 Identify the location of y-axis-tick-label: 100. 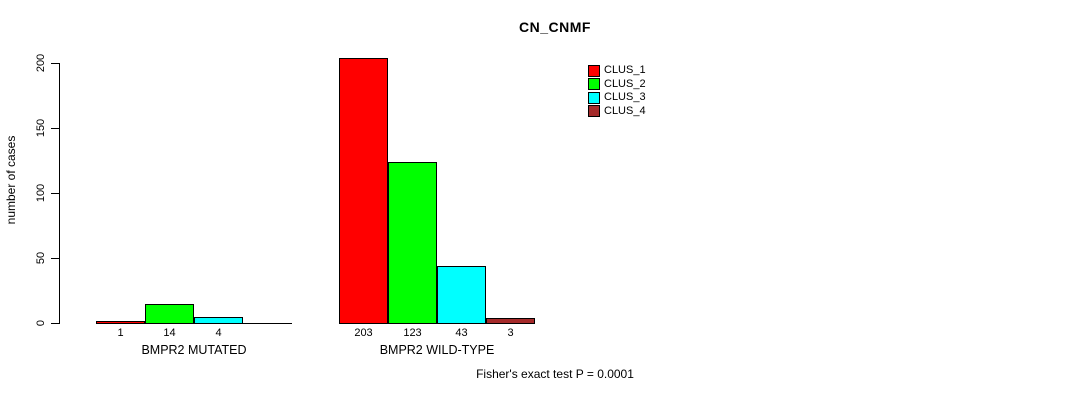
(41, 193).